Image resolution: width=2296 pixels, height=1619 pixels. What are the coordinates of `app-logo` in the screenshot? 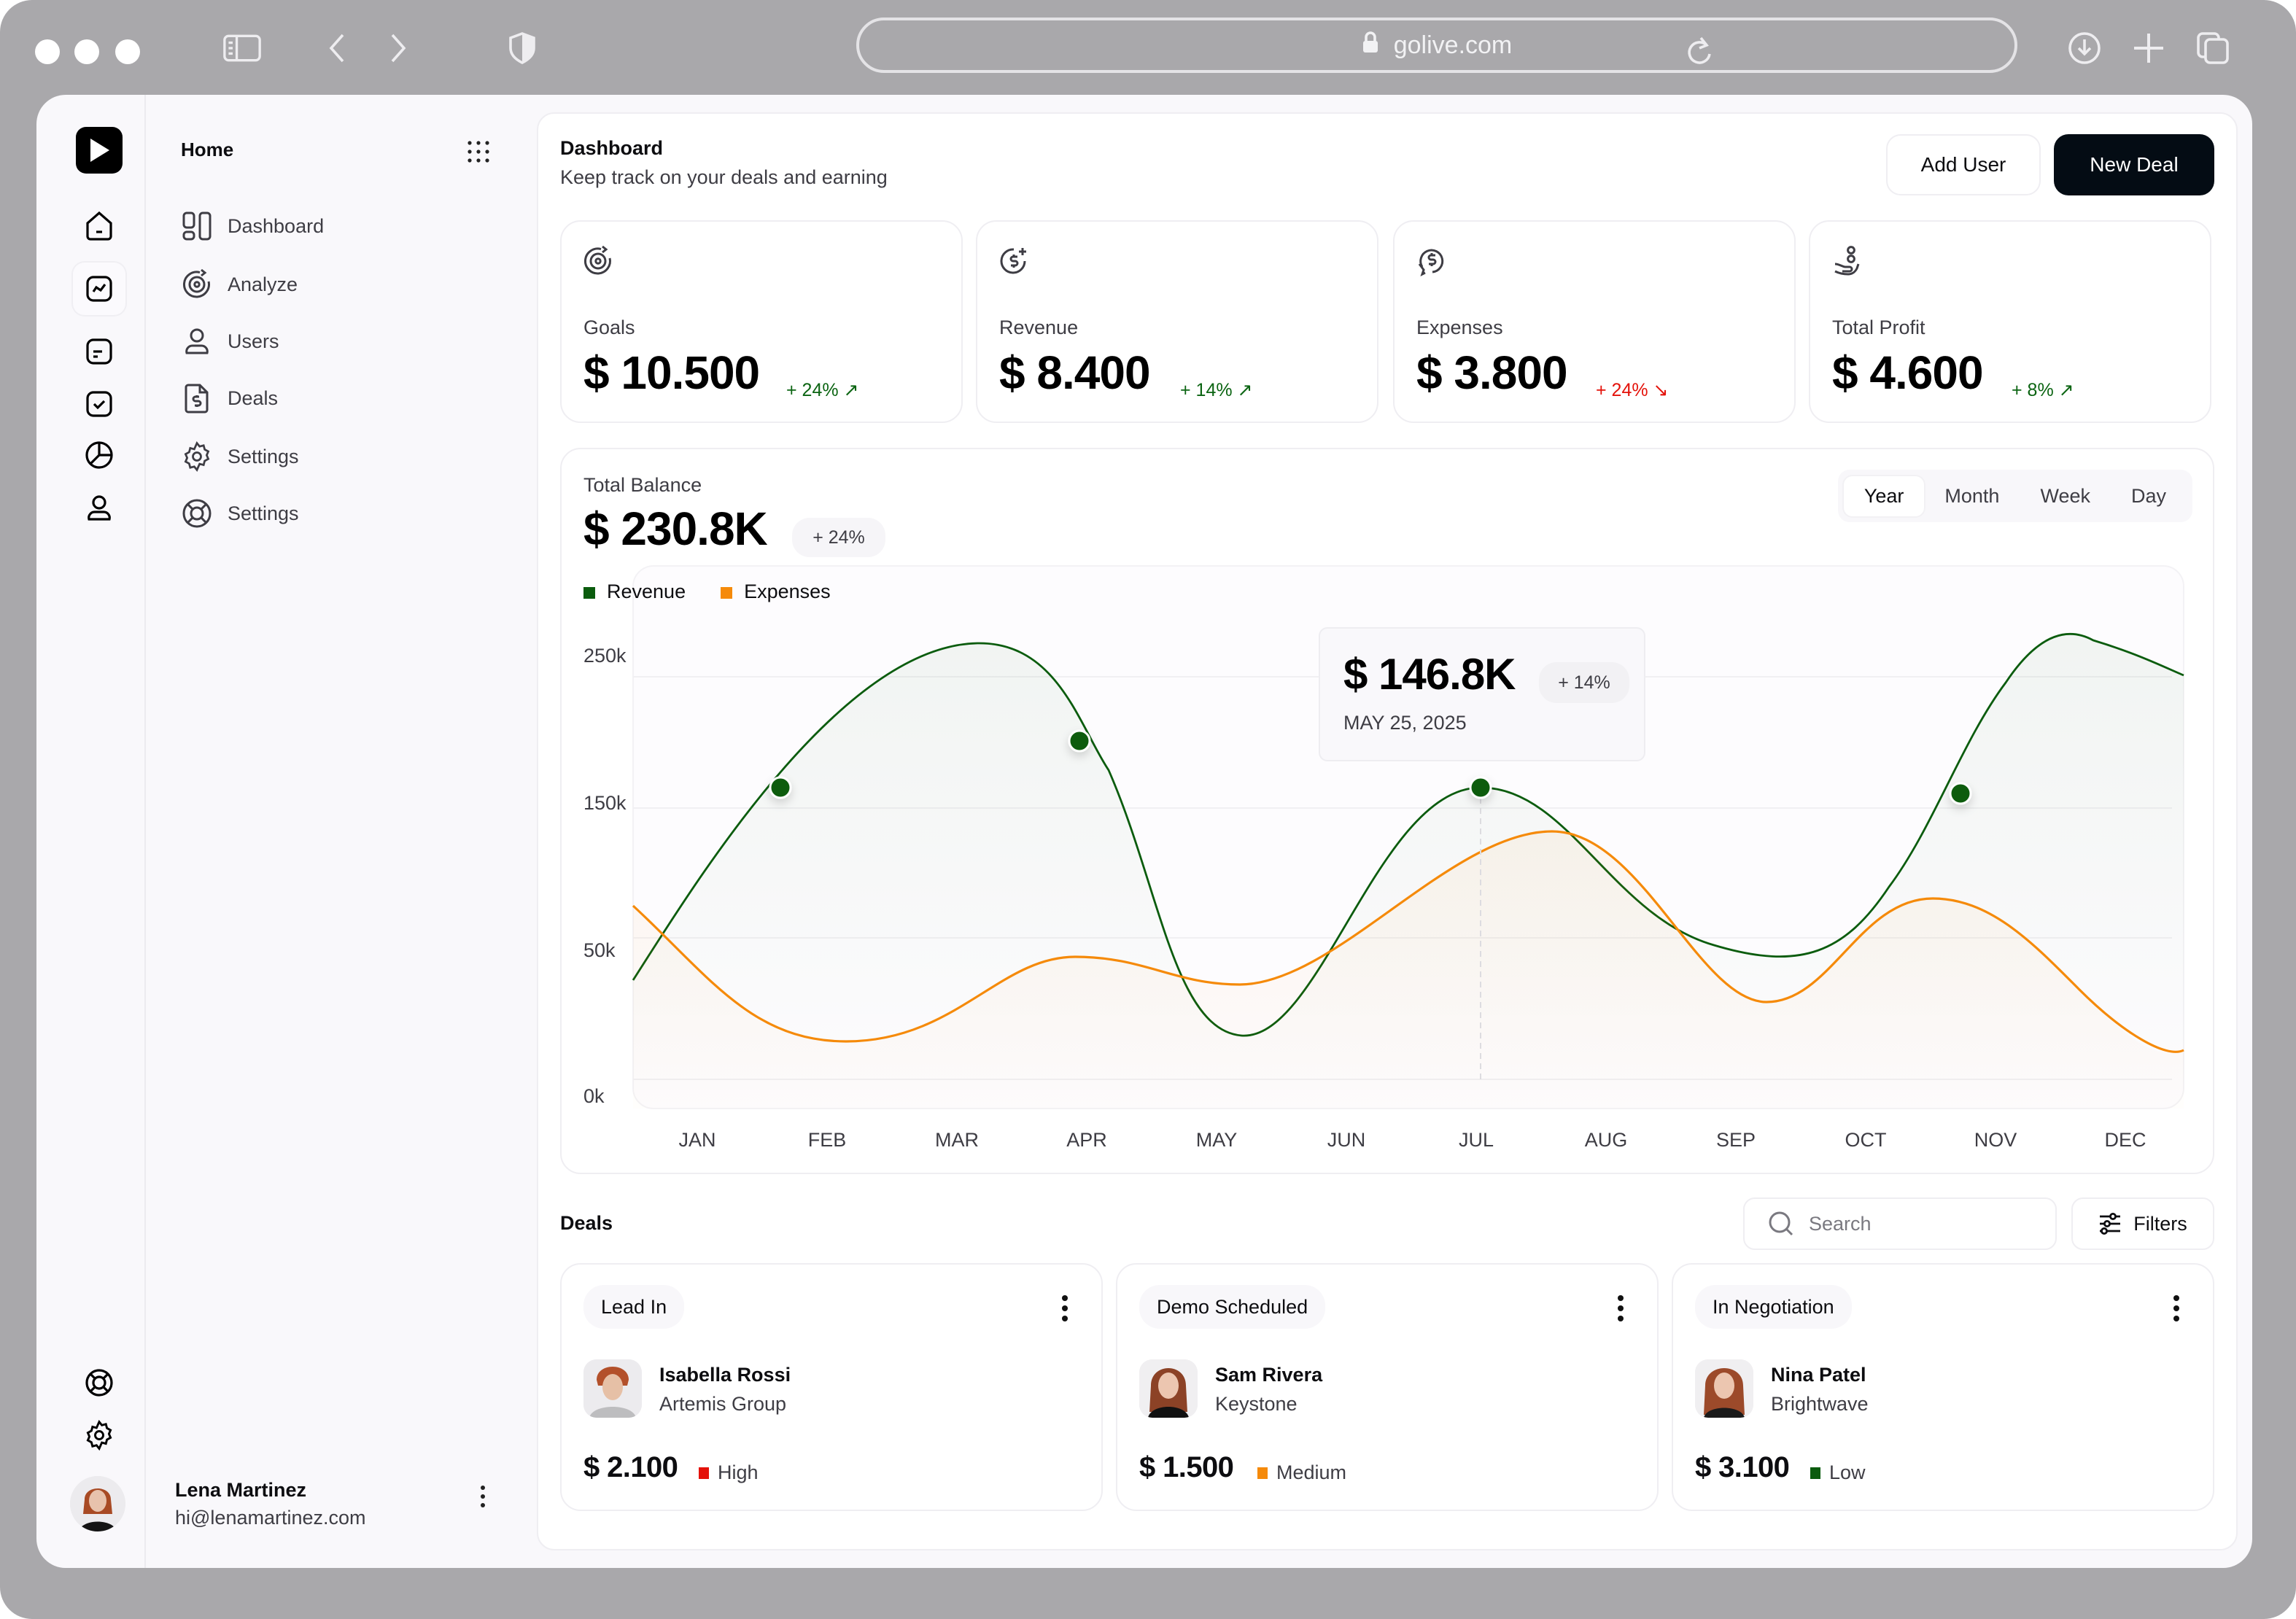 It's located at (99, 150).